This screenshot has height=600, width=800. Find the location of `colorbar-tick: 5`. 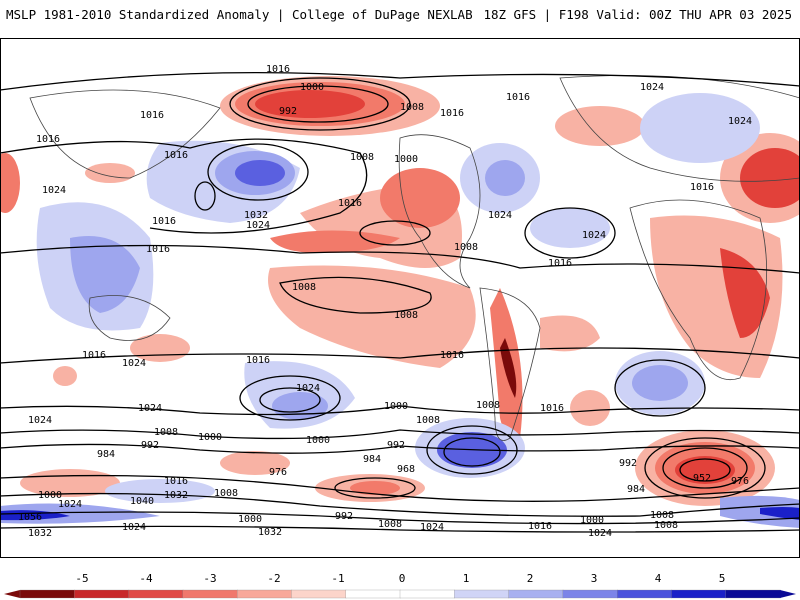

colorbar-tick: 5 is located at coordinates (722, 578).